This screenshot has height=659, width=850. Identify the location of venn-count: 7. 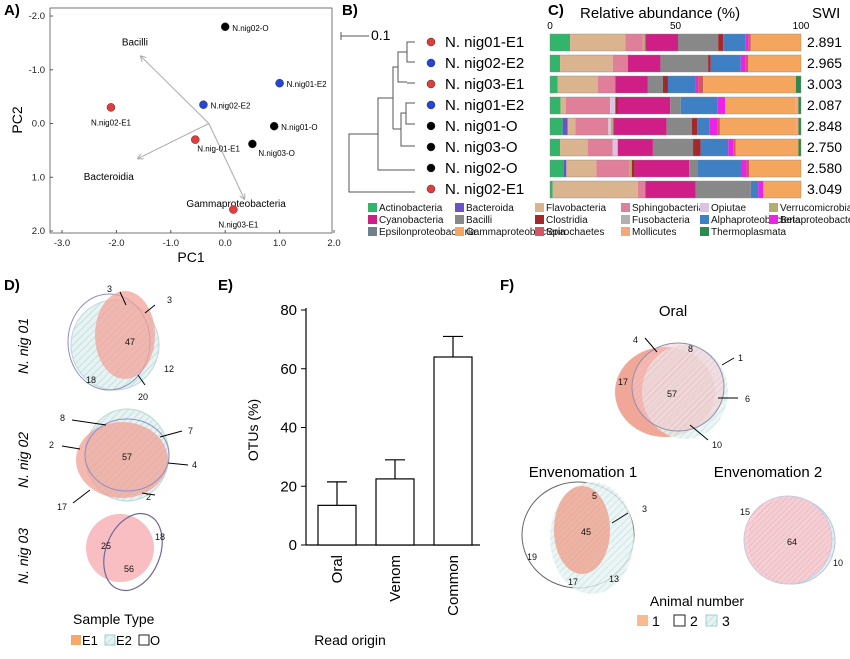
(190, 431).